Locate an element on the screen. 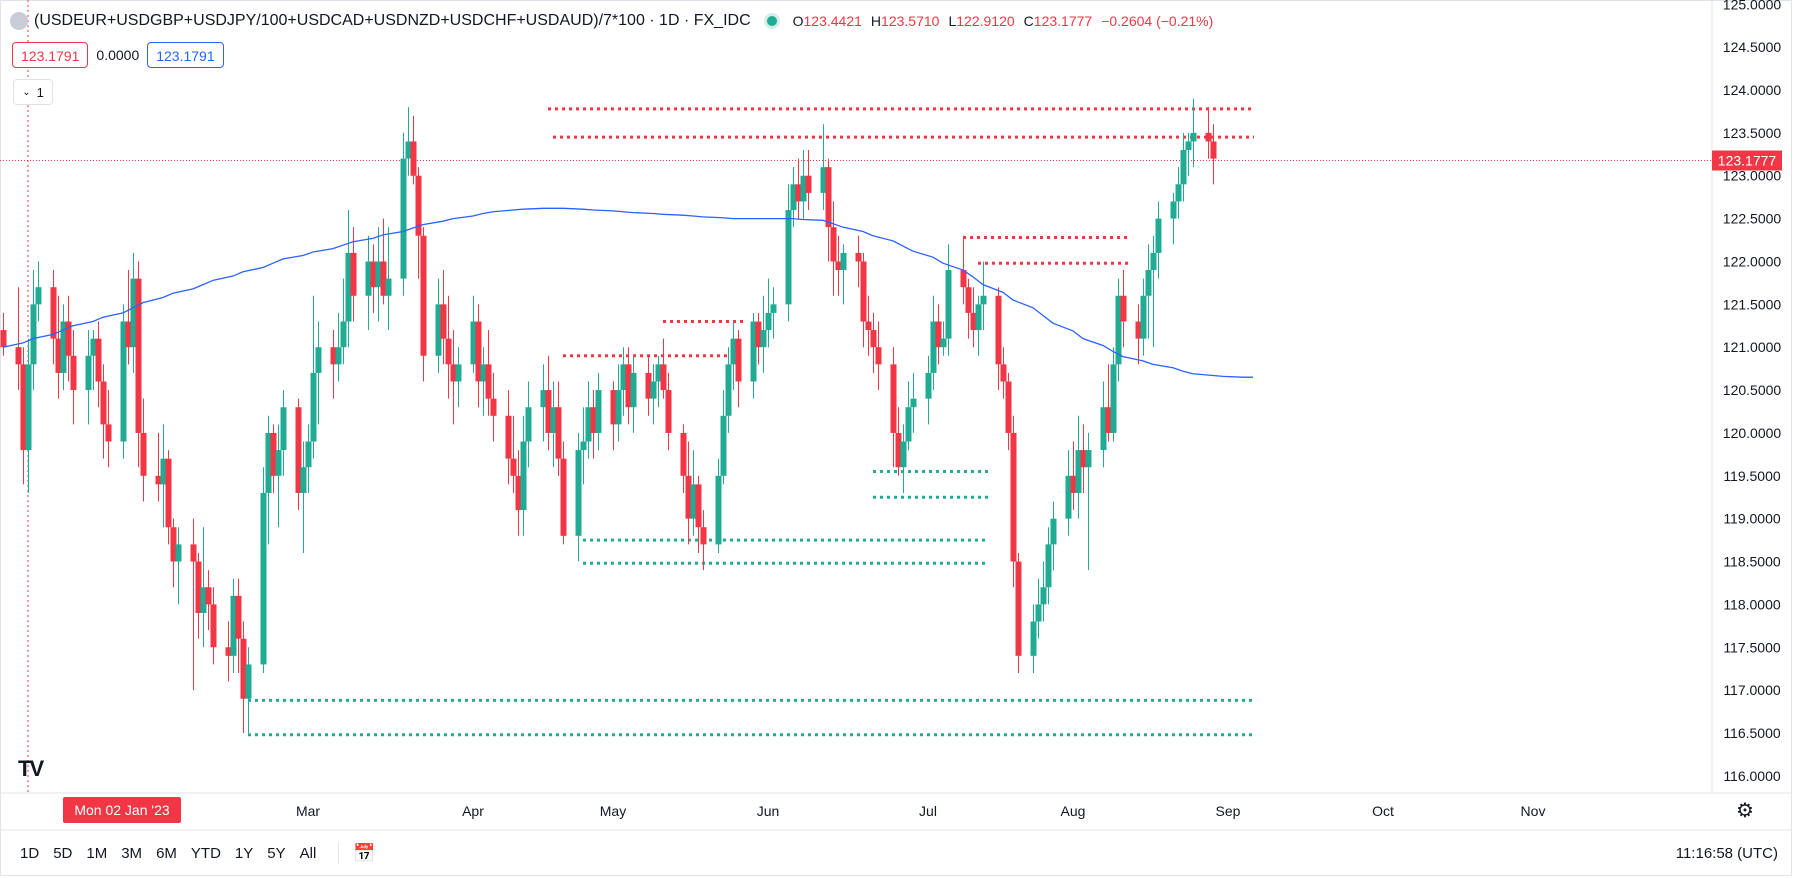  clock: 11:16:58 (UTC) is located at coordinates (1726, 853).